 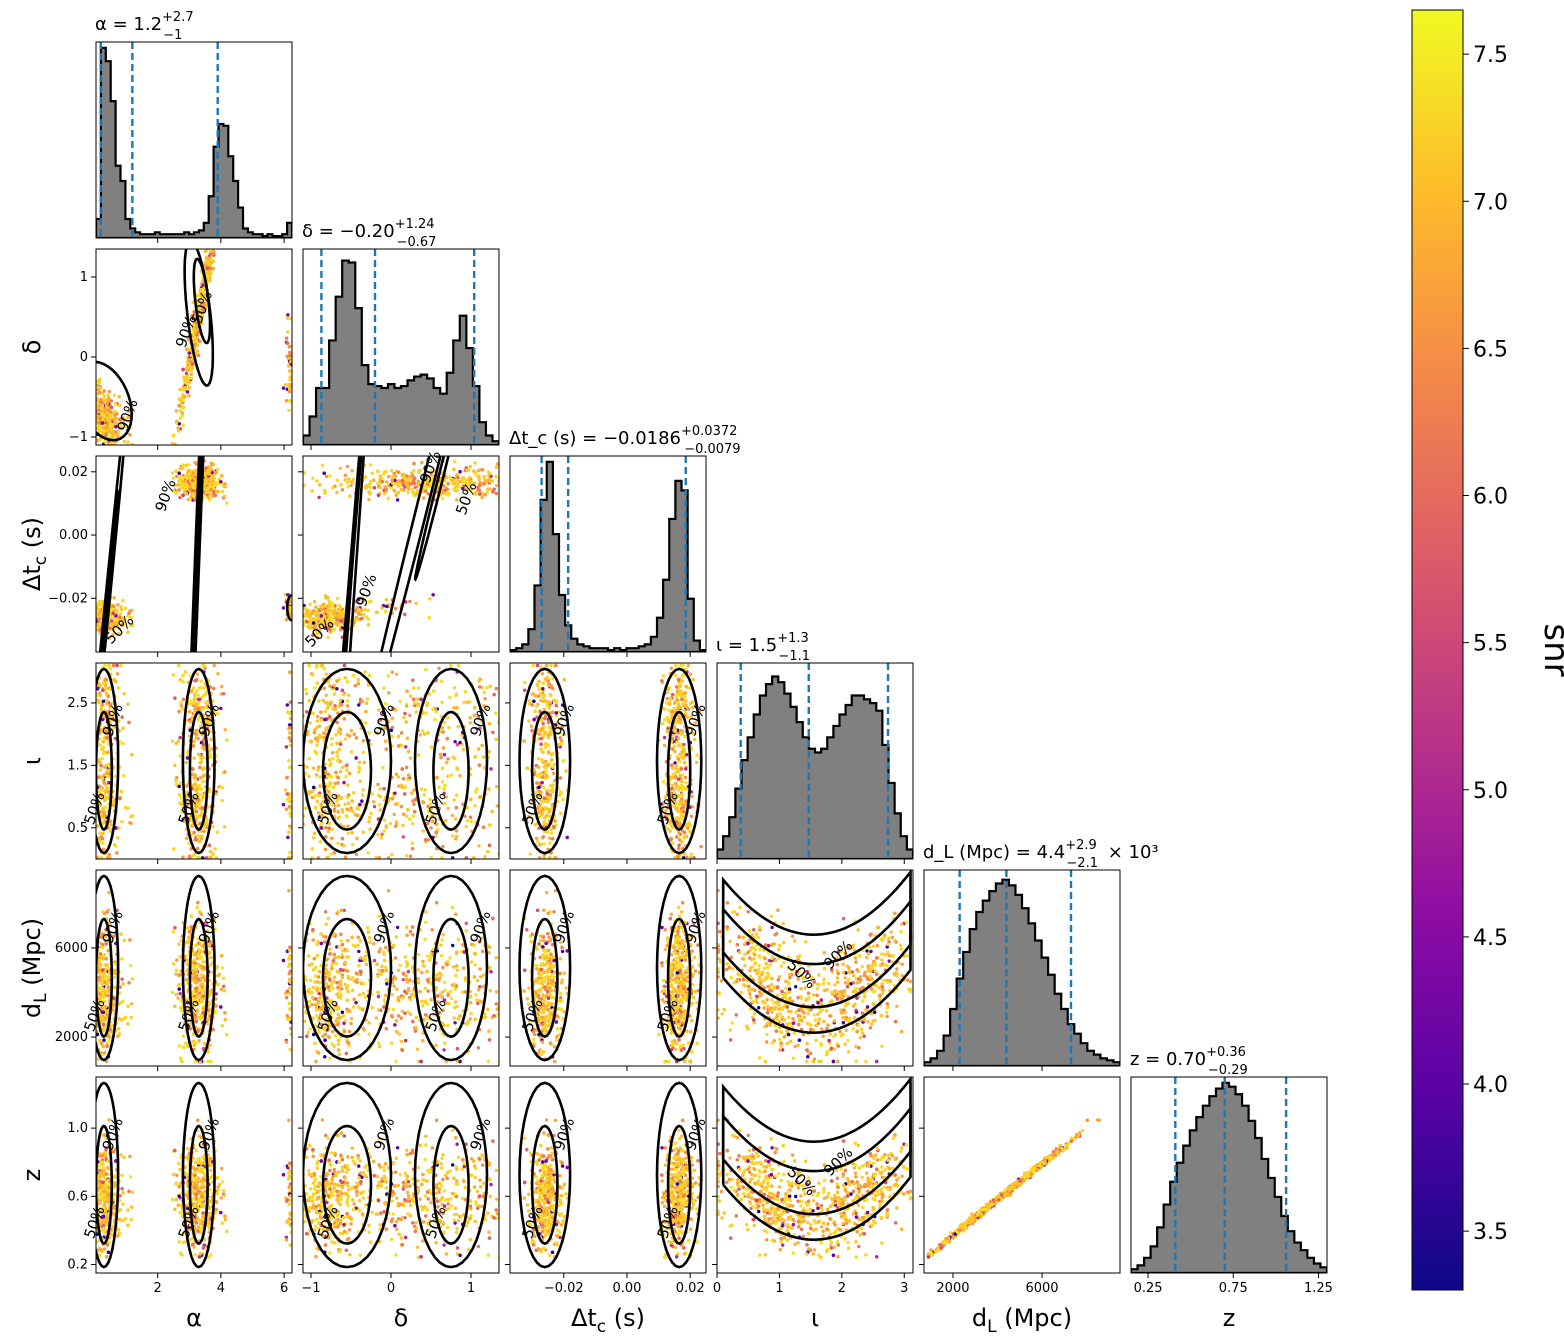 I want to click on panel-dtc-vs-delta: 90%50%90%50%, so click(x=410, y=552).